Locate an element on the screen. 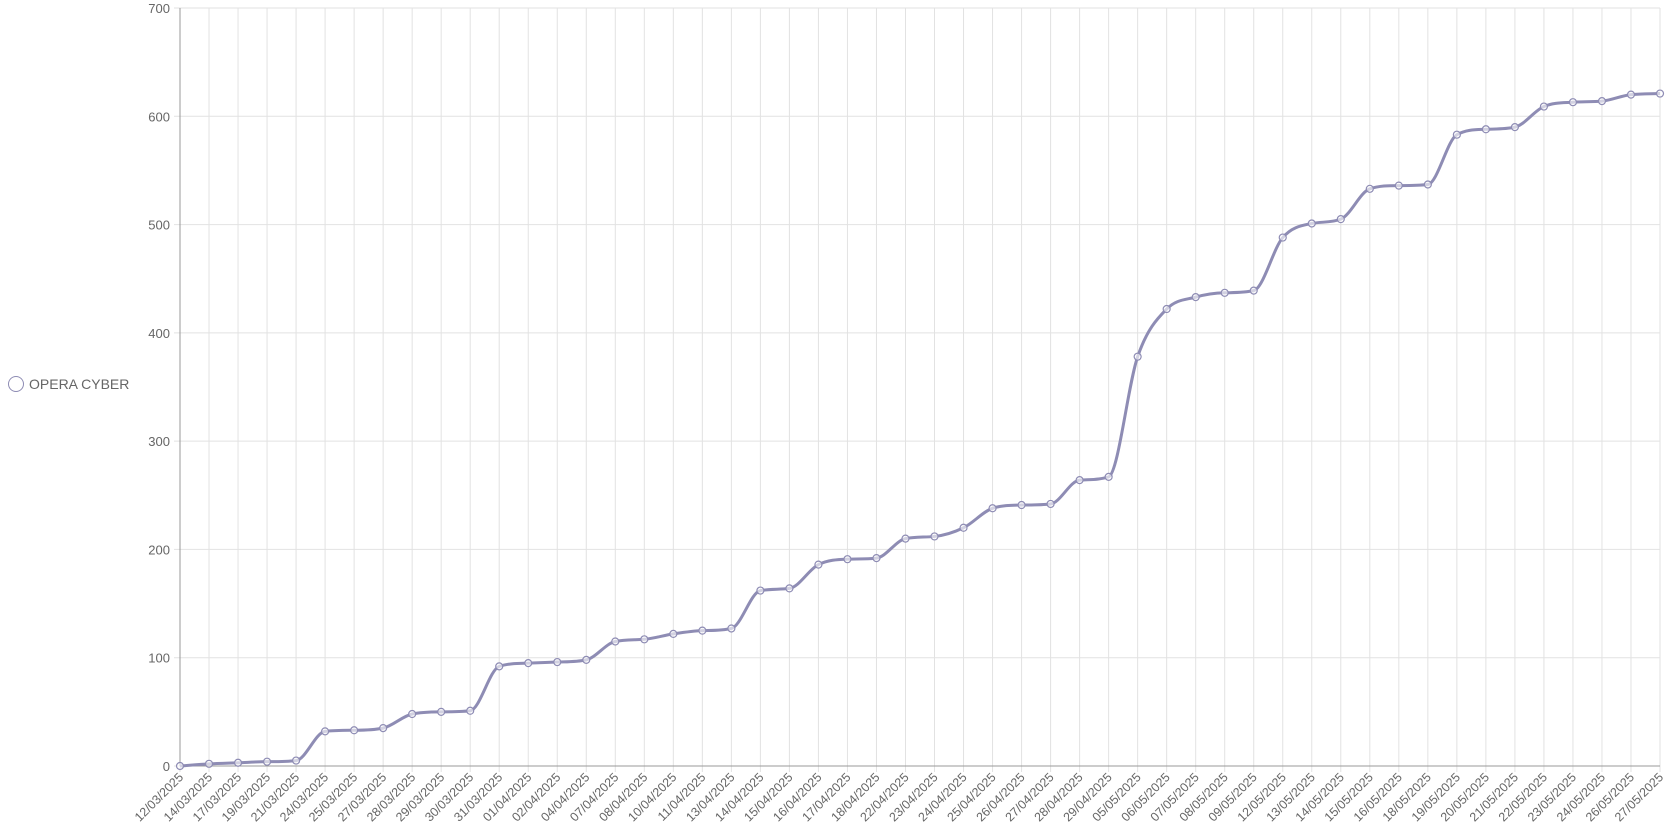 The image size is (1665, 837). legend: OPERA CYBER is located at coordinates (68, 384).